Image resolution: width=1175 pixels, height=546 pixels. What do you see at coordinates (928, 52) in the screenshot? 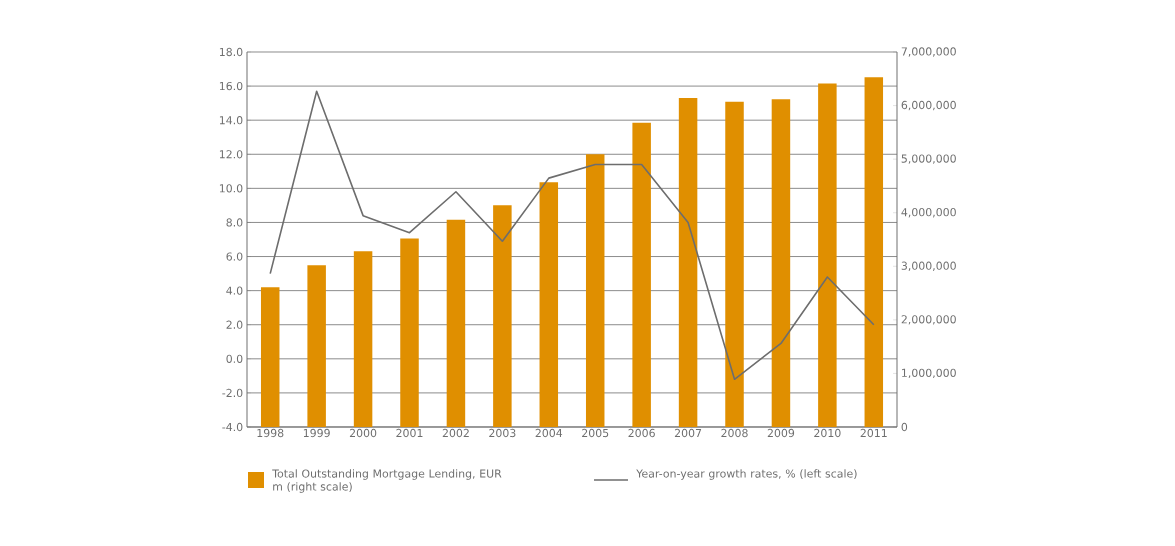
I see `y2-tick-label: 7,000,000` at bounding box center [928, 52].